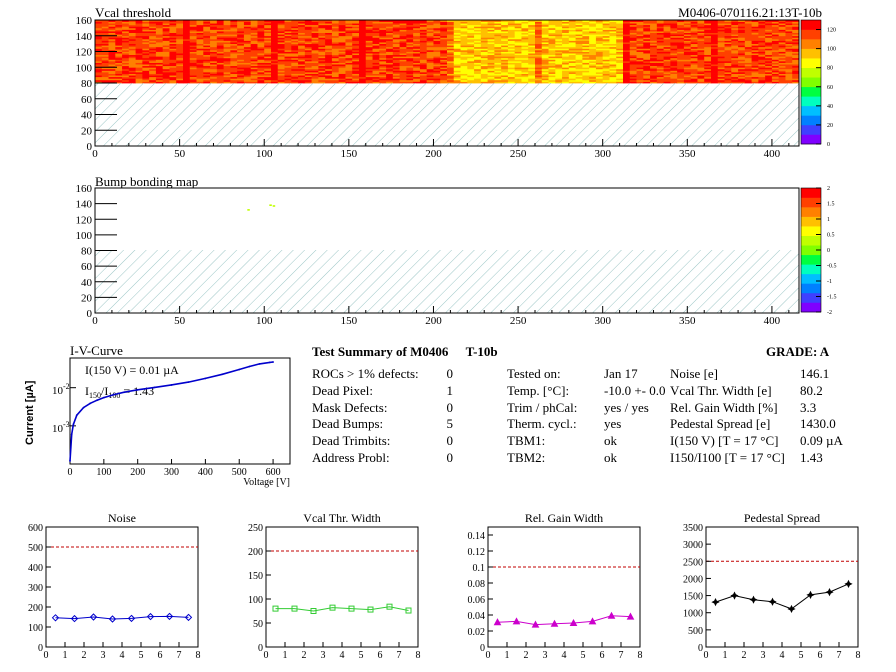  Describe the element at coordinates (564, 587) in the screenshot. I see `small-plot-frame` at that location.